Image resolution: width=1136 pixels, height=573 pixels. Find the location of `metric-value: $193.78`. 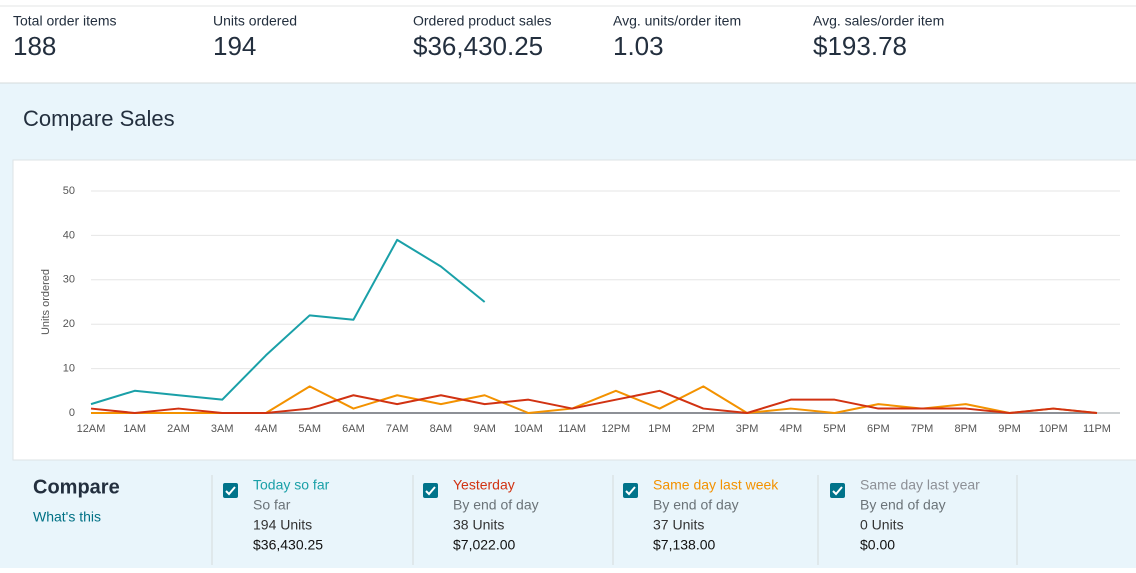

metric-value: $193.78 is located at coordinates (860, 46).